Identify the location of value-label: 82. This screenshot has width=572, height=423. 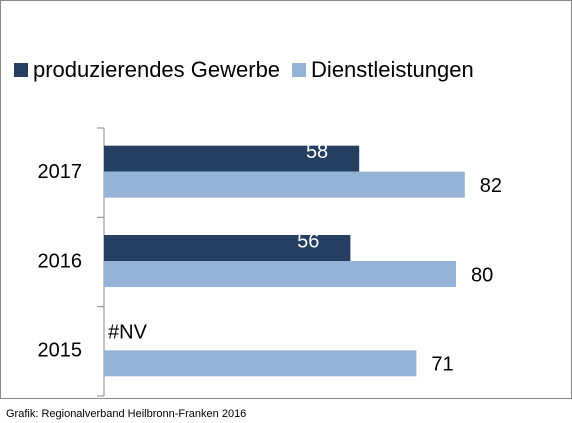
(491, 186).